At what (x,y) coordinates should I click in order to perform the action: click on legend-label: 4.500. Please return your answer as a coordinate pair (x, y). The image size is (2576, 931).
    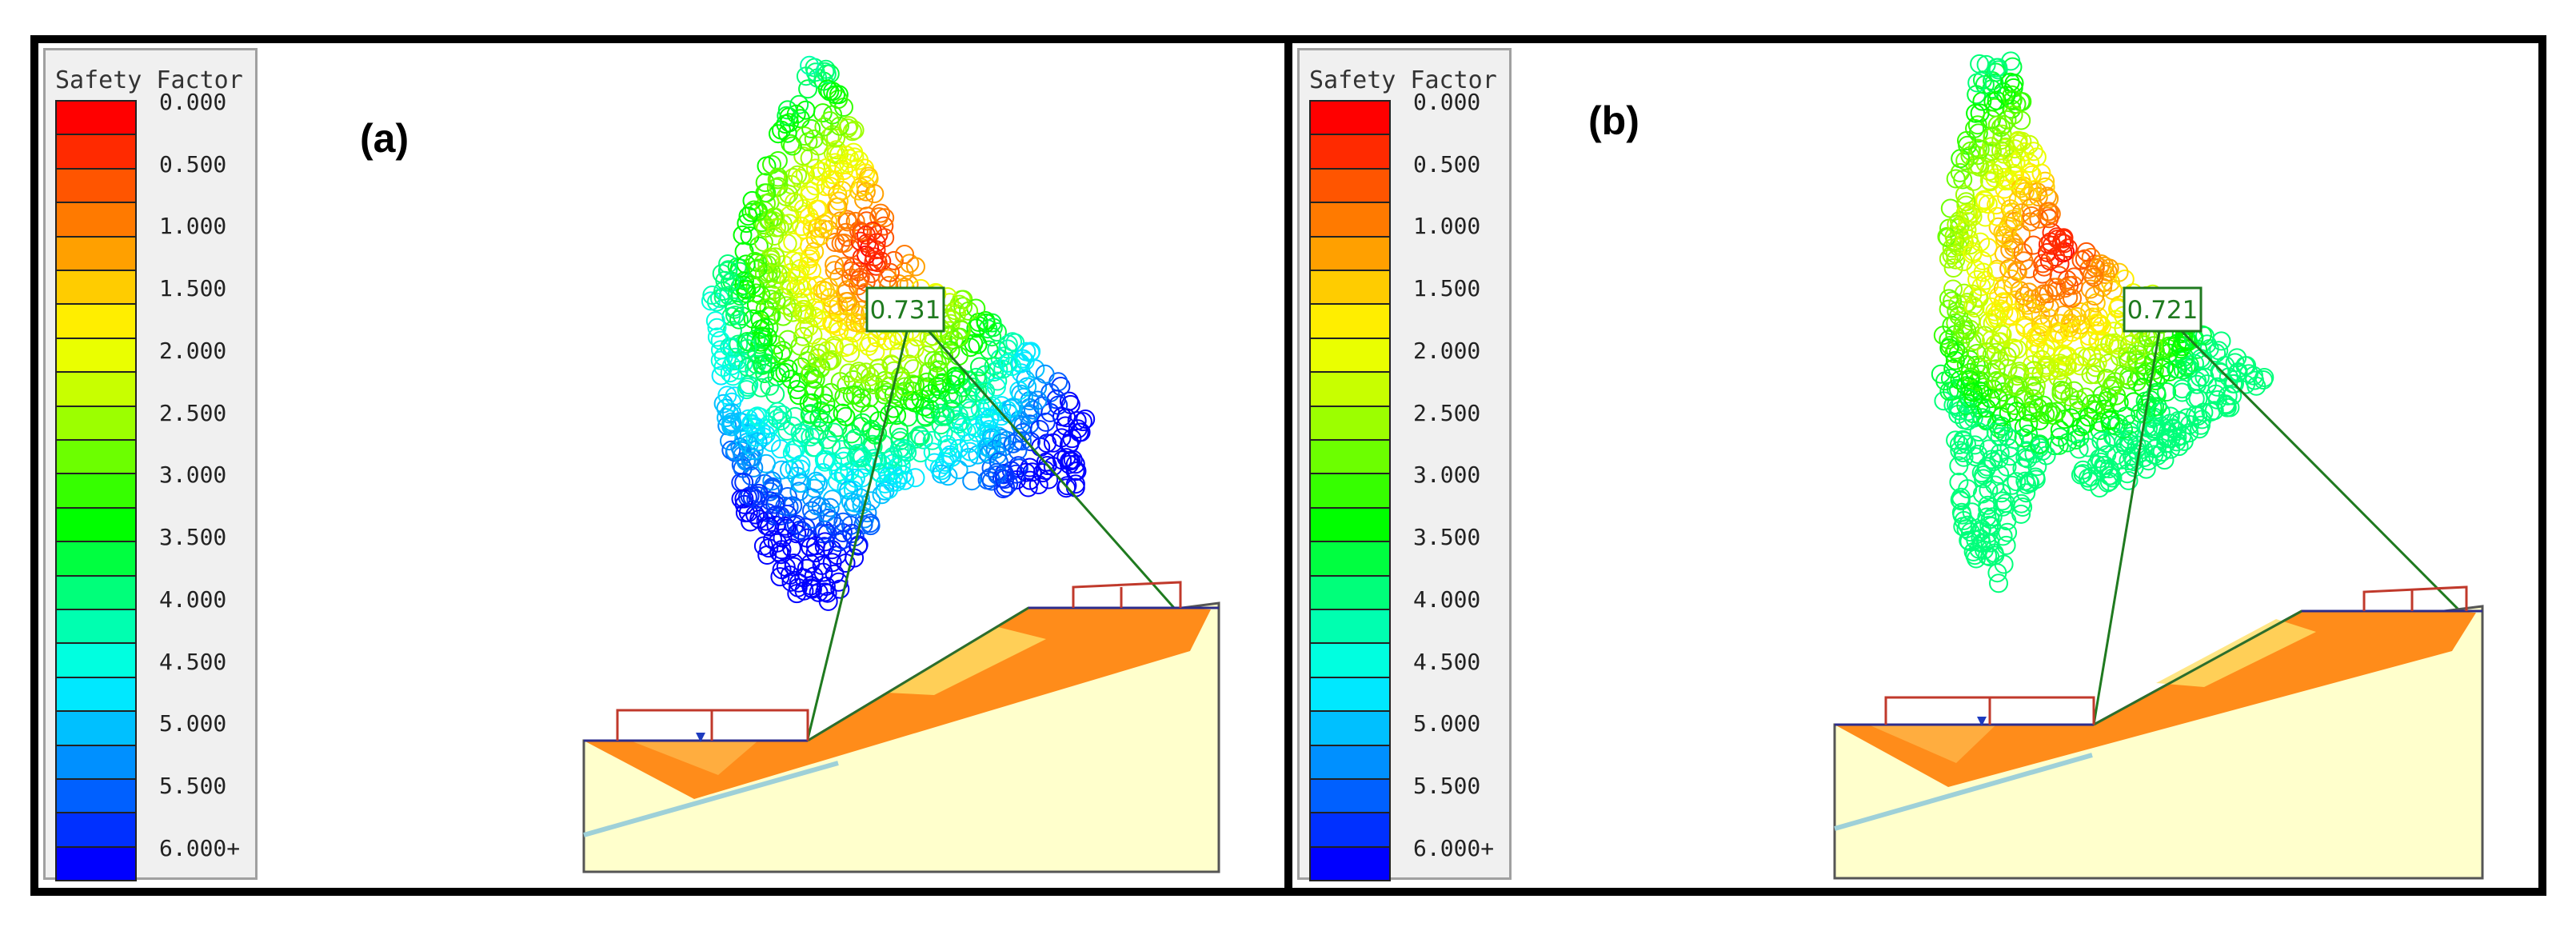
    Looking at the image, I should click on (1447, 662).